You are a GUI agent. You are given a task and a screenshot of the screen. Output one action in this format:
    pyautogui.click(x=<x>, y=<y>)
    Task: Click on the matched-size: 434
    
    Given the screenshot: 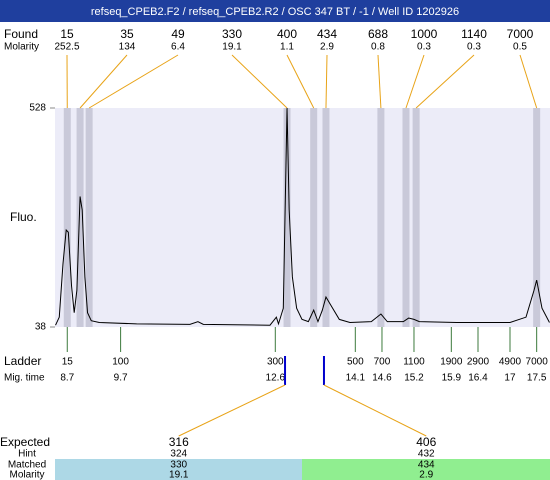 What is the action you would take?
    pyautogui.click(x=426, y=465)
    